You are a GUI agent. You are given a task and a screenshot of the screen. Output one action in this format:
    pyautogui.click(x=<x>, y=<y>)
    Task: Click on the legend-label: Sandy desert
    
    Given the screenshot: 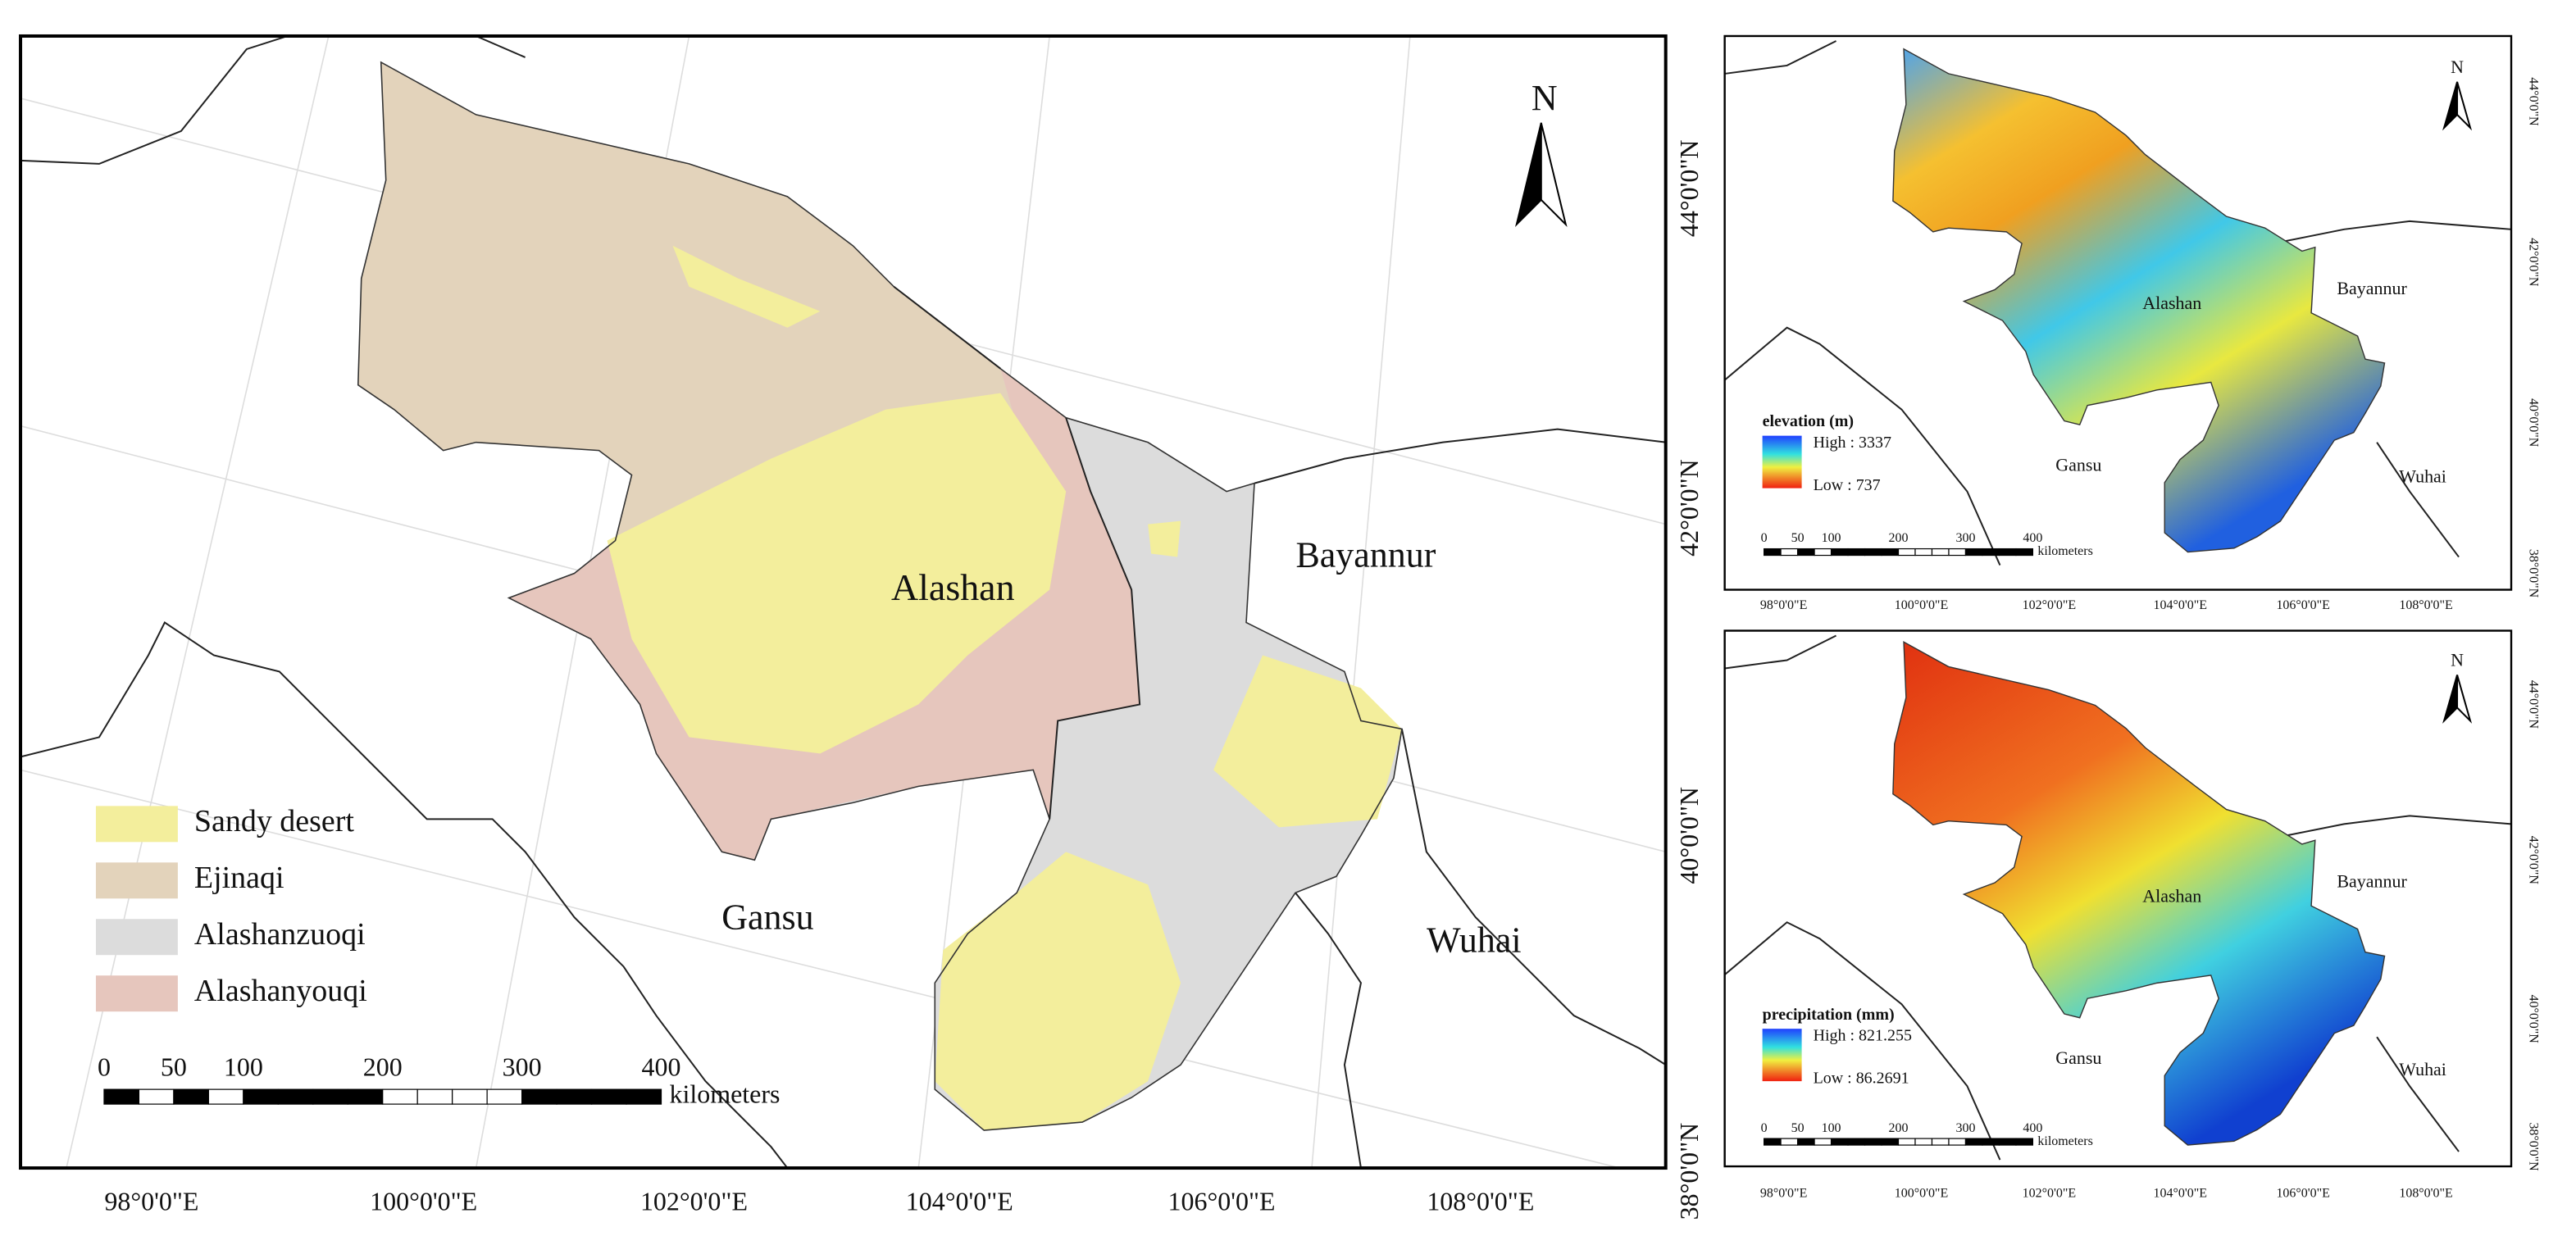 What is the action you would take?
    pyautogui.click(x=274, y=821)
    